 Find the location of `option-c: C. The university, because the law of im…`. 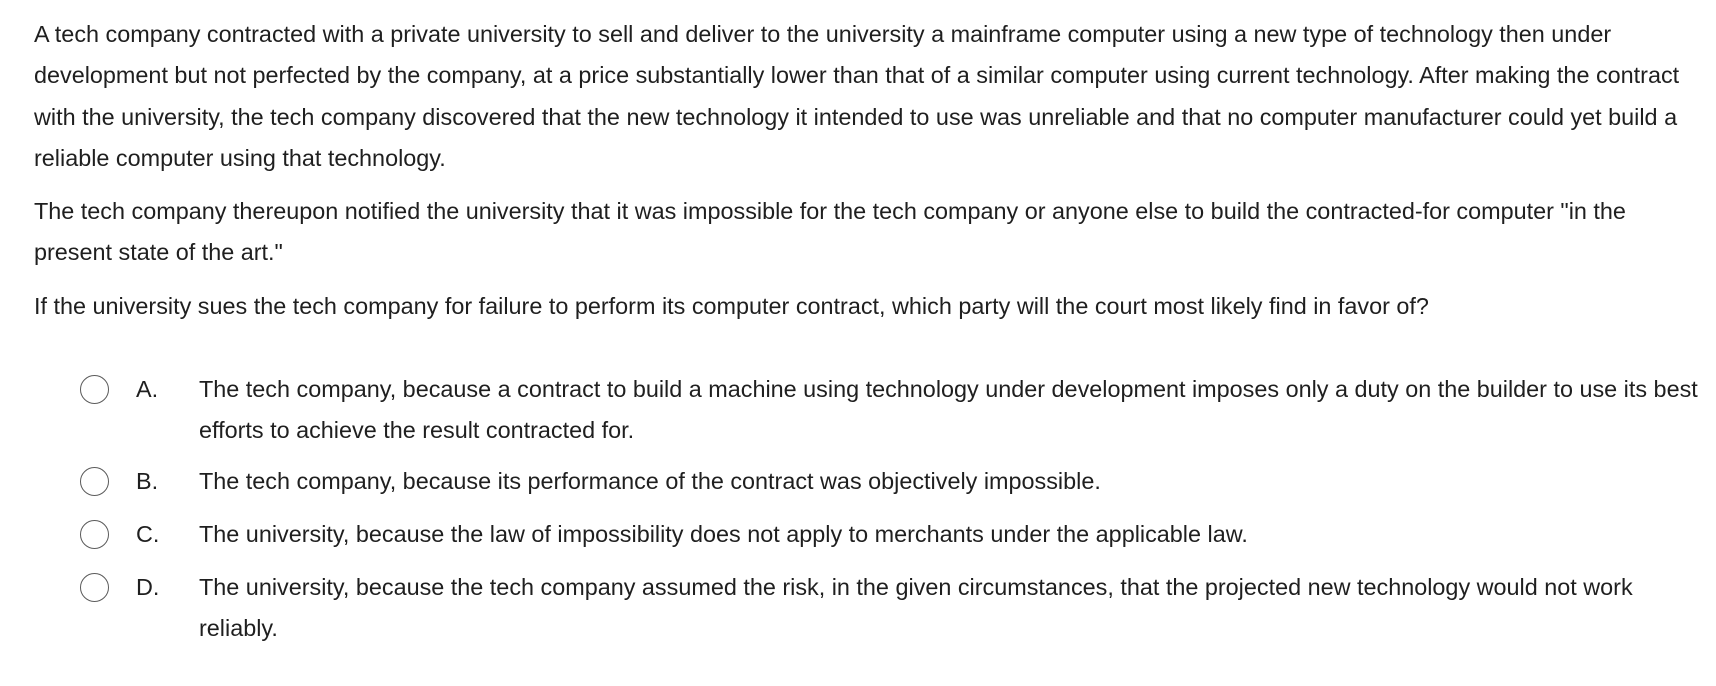

option-c: C. The university, because the law of im… is located at coordinates (858, 534).